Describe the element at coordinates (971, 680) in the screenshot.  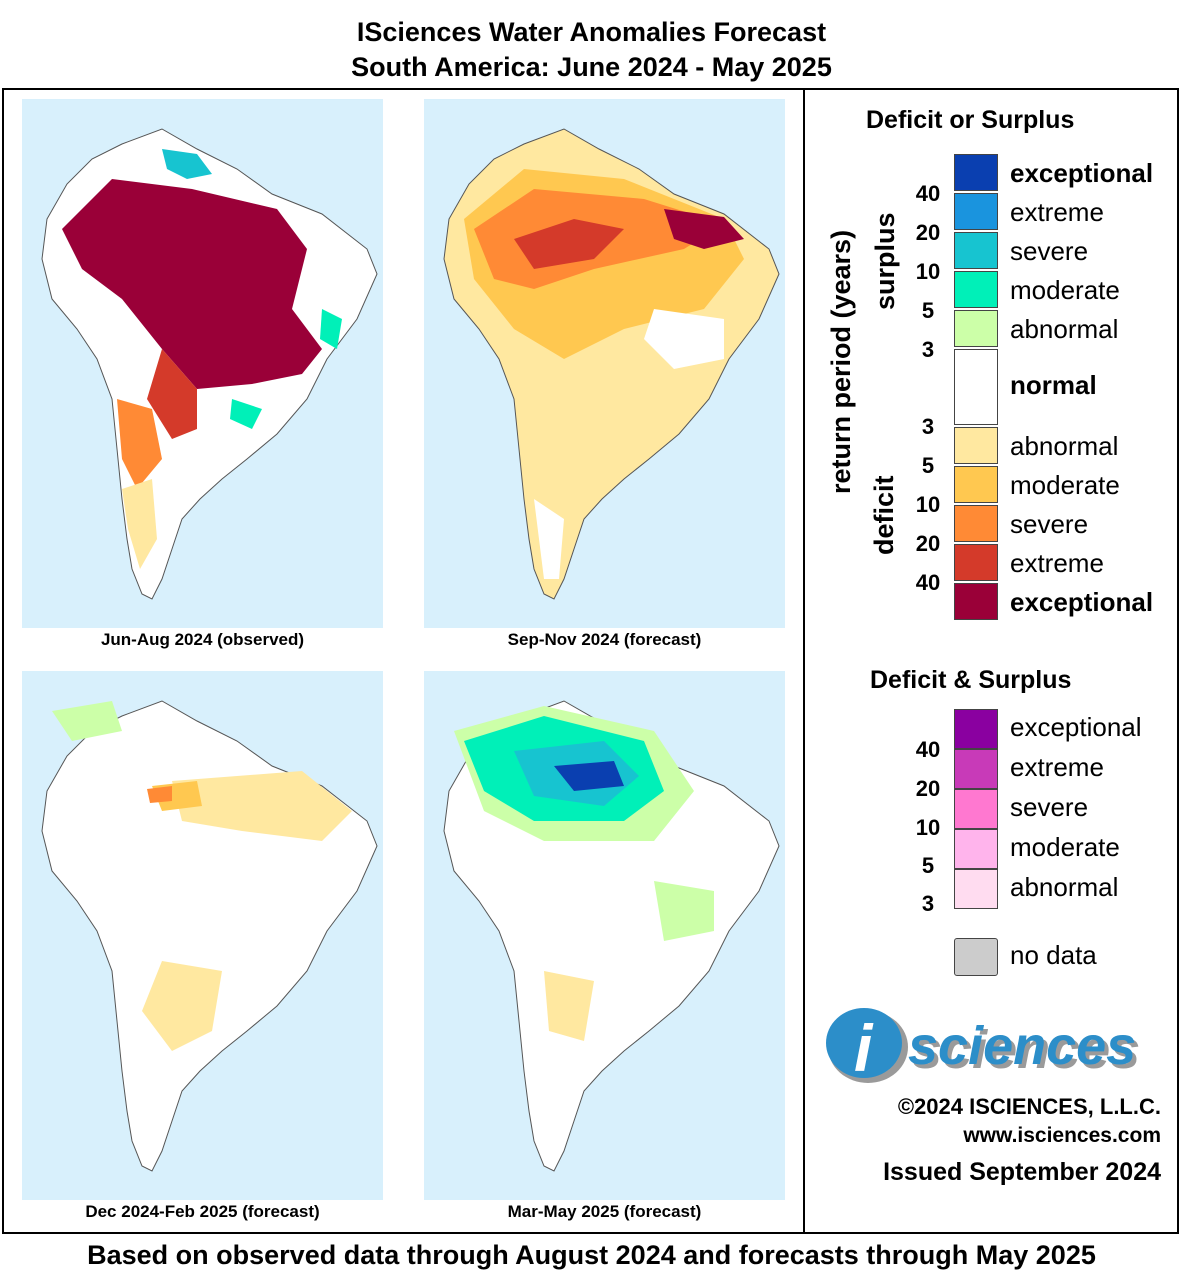
I see `legend-title-deficit-and-surplus: Deficit & Surplus` at that location.